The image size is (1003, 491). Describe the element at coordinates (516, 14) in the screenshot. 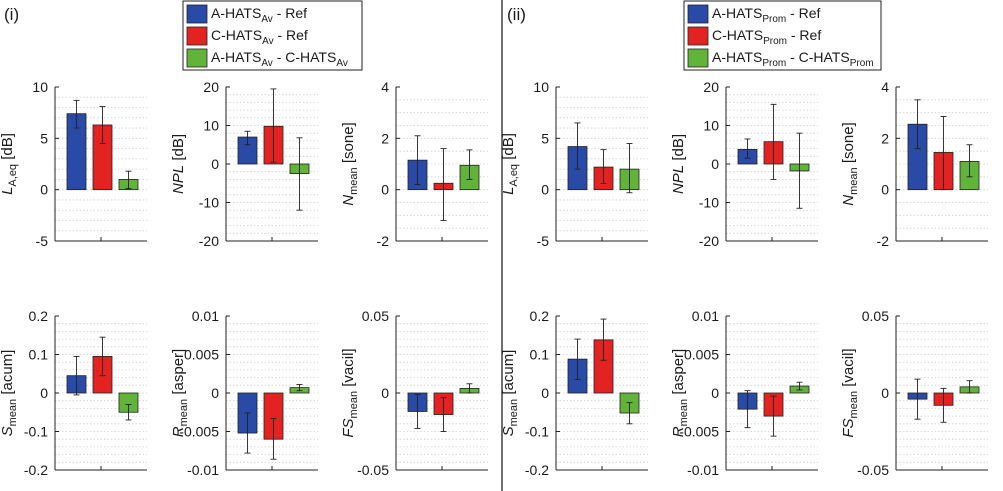

I see `panel-label-ii: (ii)` at that location.